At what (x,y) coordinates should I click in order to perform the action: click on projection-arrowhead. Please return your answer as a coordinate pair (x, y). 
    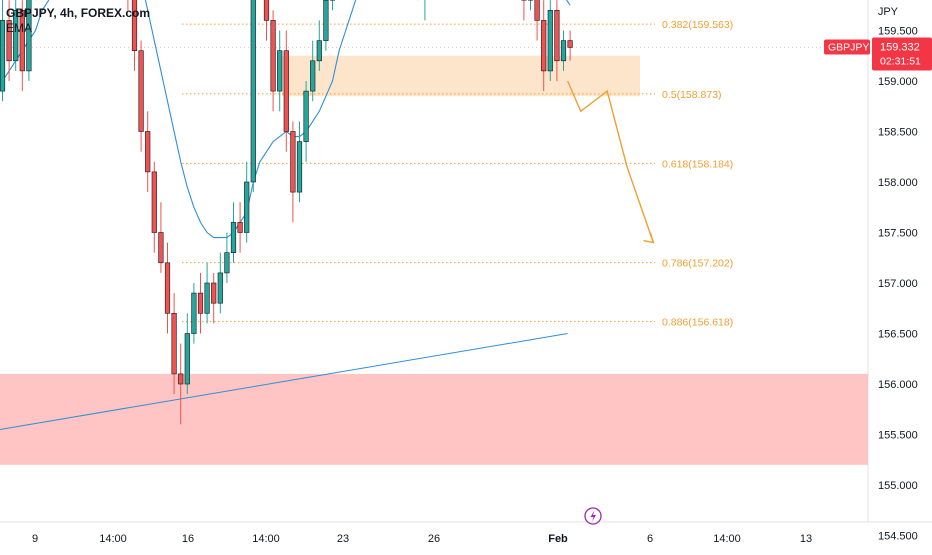
    Looking at the image, I should click on (648, 238).